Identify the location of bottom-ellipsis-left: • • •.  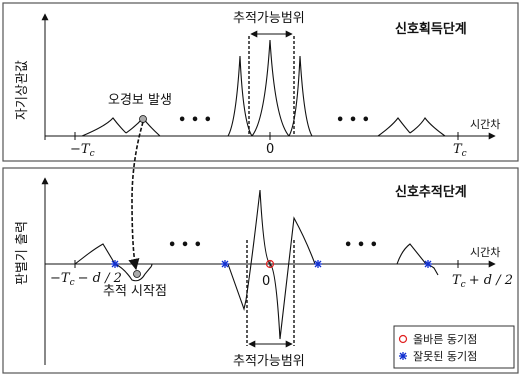
(185, 245).